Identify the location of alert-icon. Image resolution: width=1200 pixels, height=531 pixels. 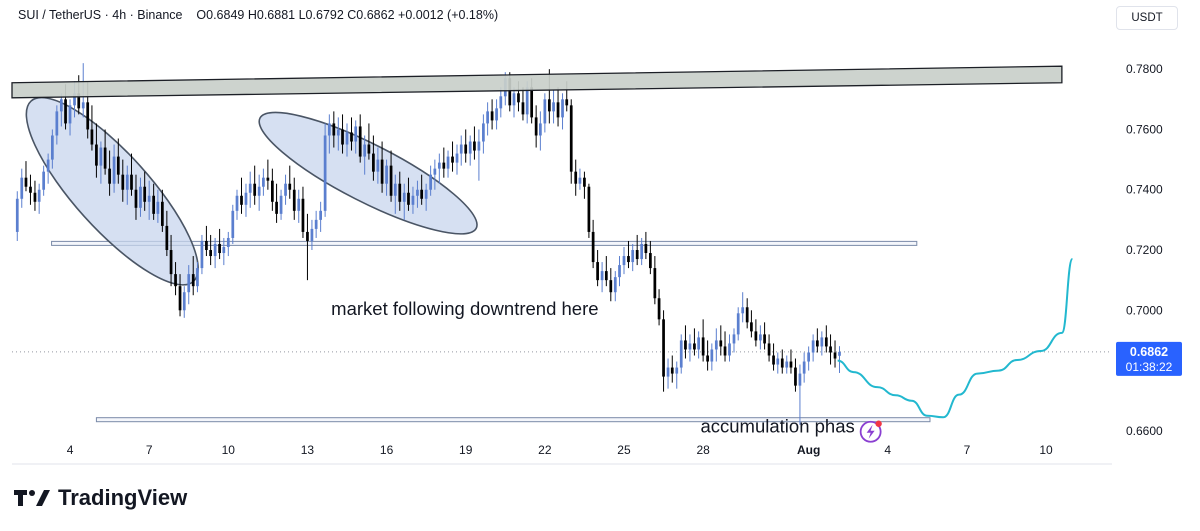
(870, 431).